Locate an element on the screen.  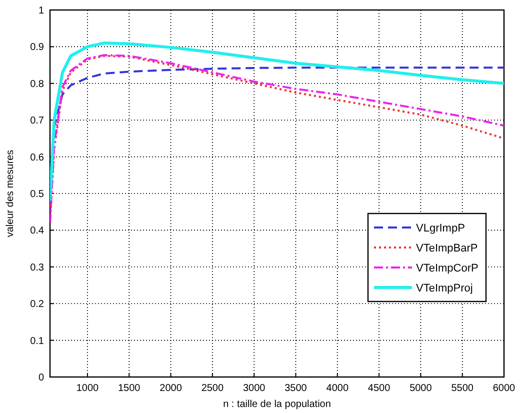
legend-label: VTeImpCorP is located at coordinates (447, 268).